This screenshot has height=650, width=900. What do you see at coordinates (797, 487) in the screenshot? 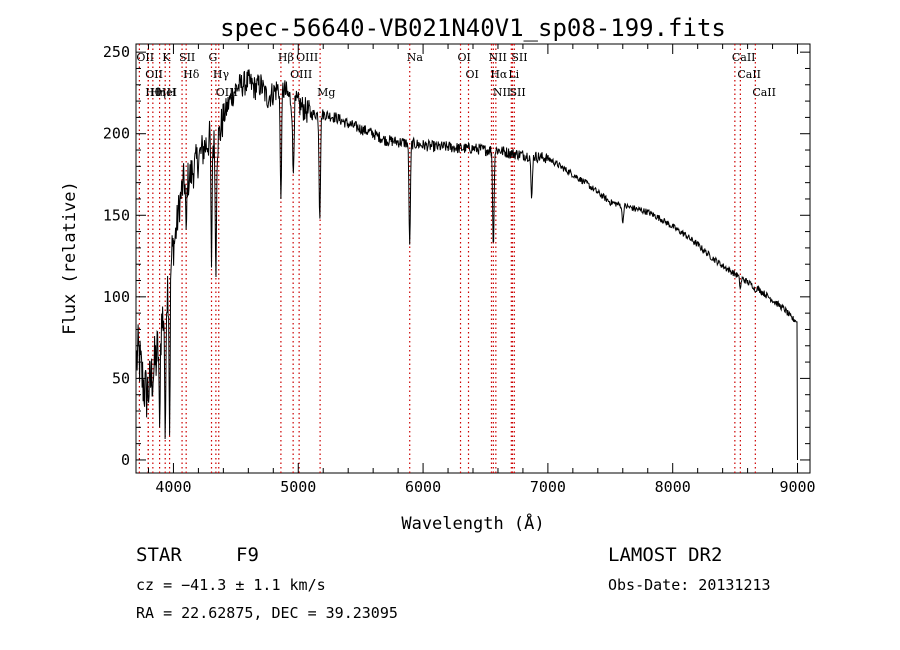
I see `x-tick-label: 9000` at bounding box center [797, 487].